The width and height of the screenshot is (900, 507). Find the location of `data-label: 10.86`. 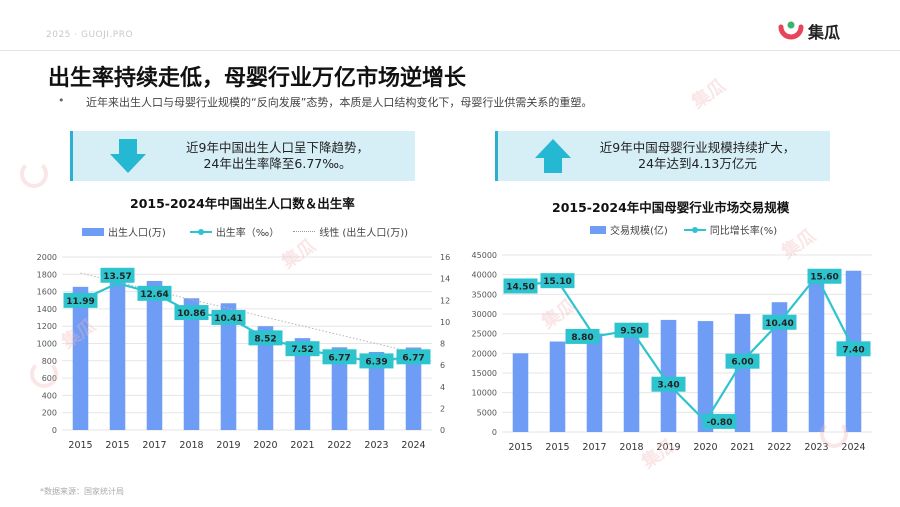

data-label: 10.86 is located at coordinates (191, 314).